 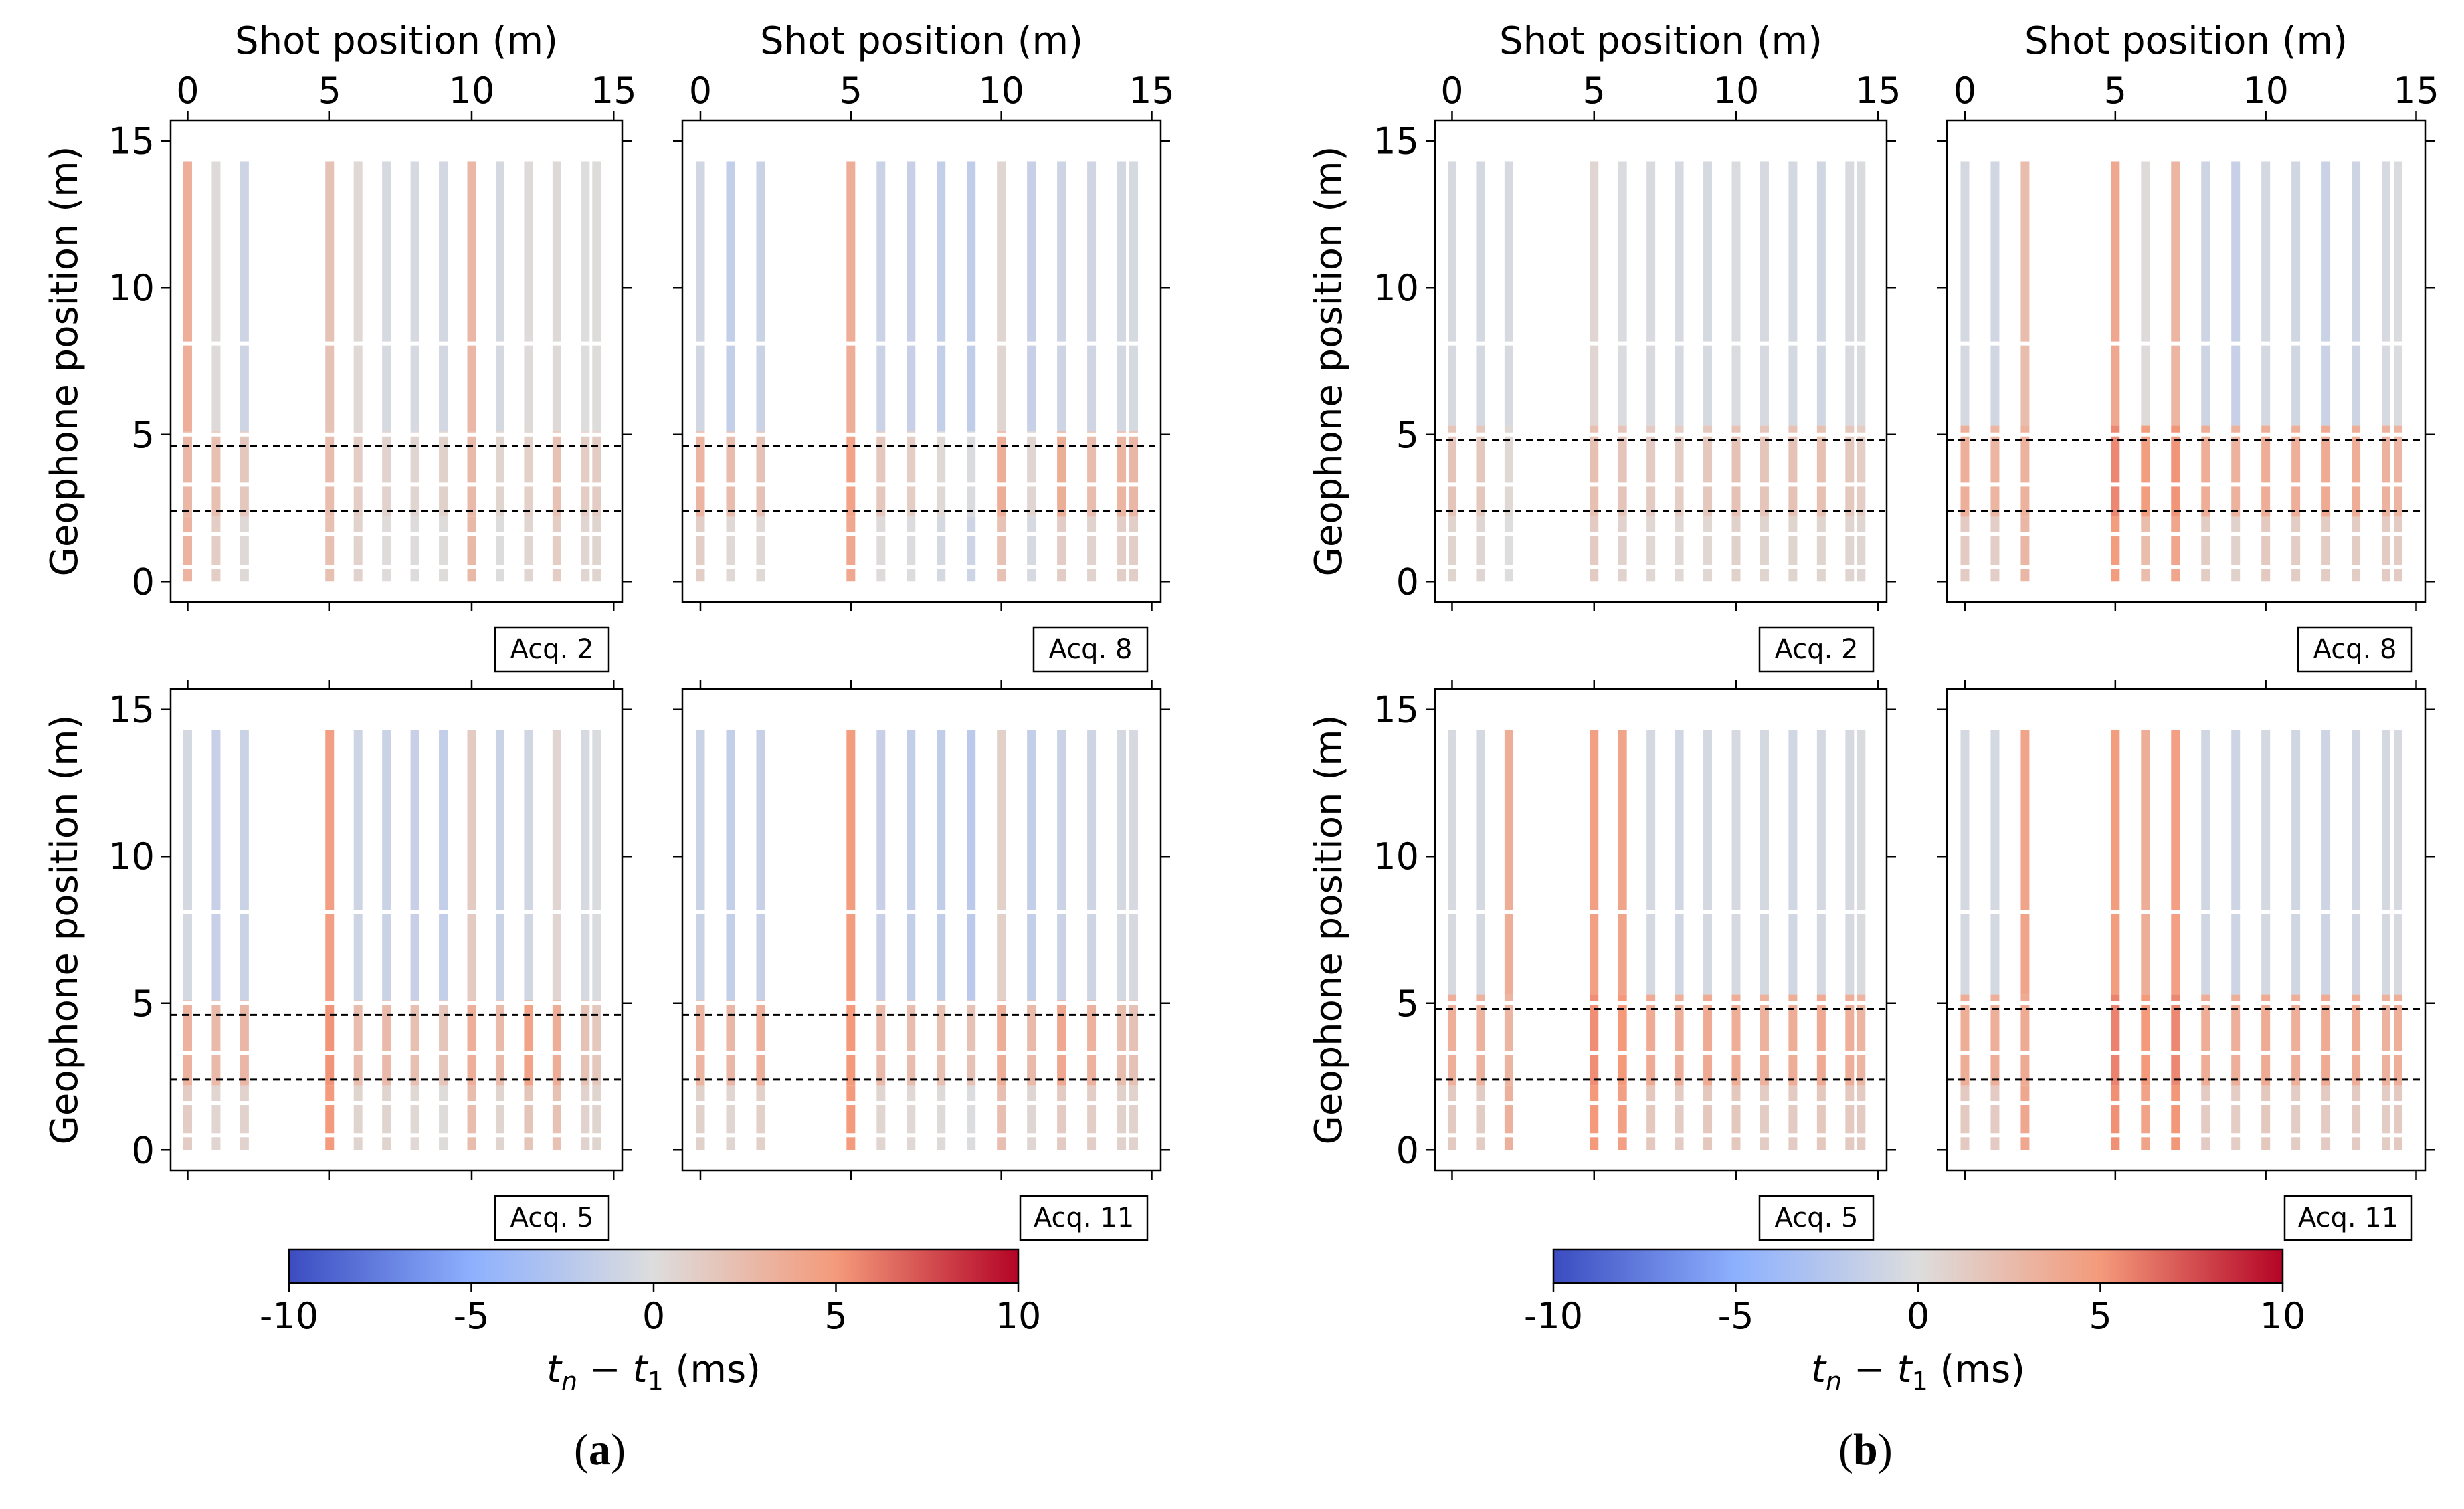 I want to click on x-tick-label: 5, so click(x=851, y=91).